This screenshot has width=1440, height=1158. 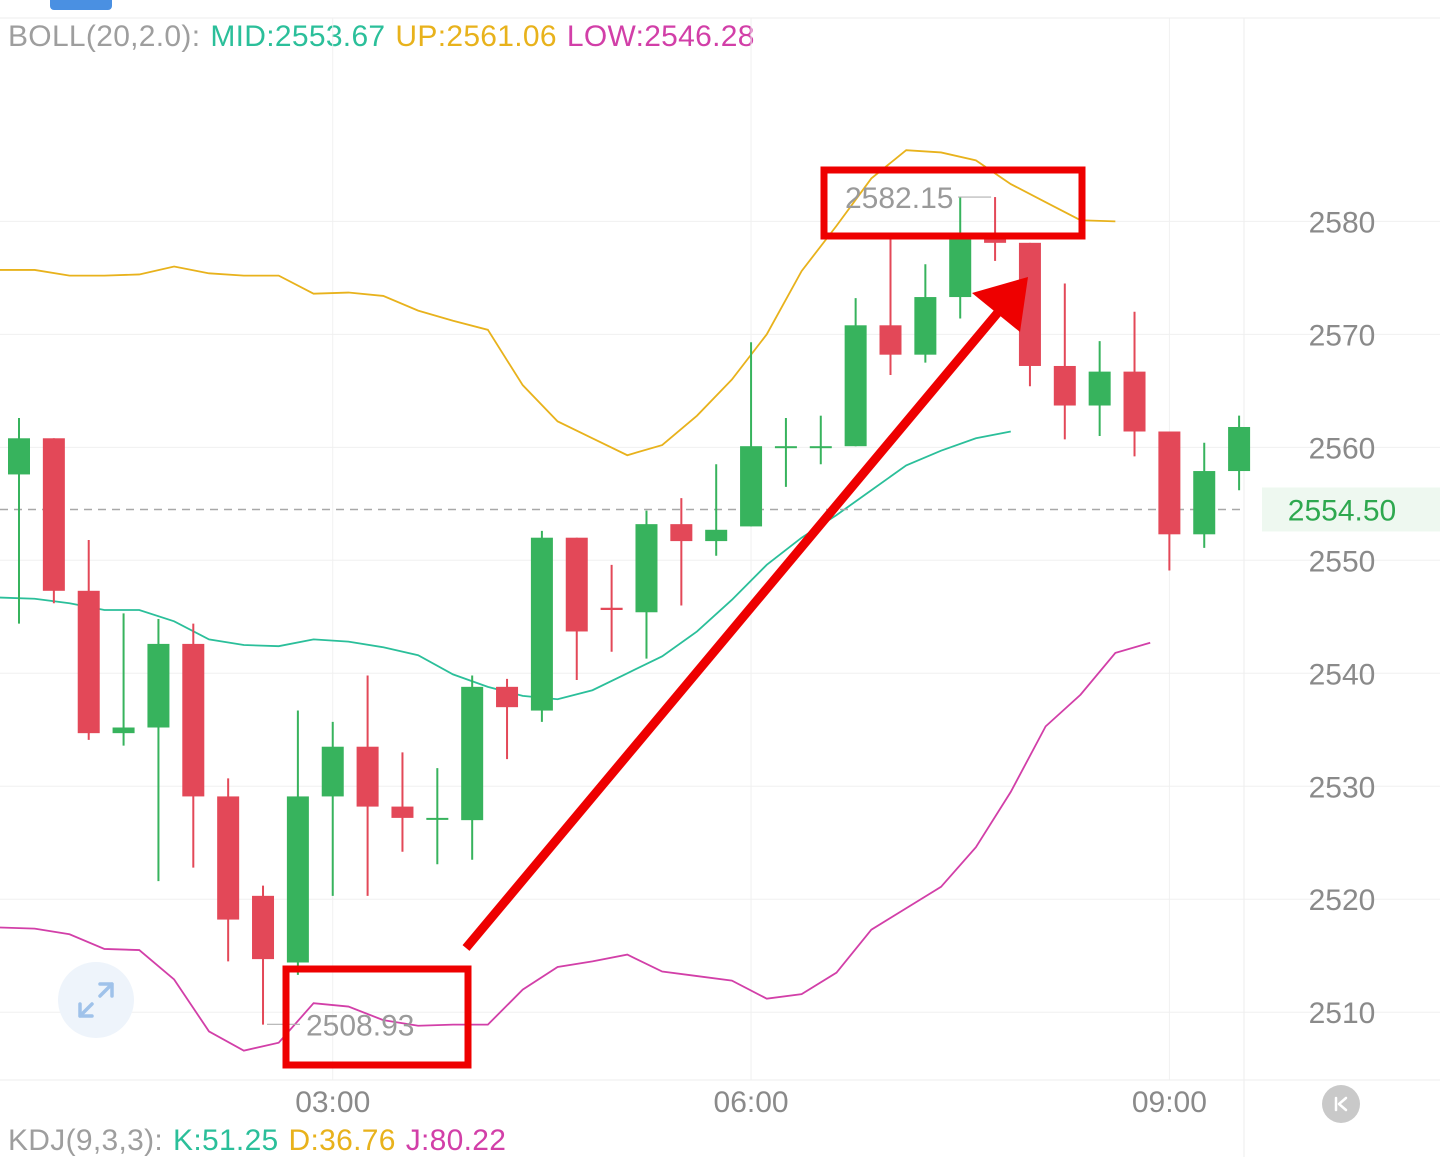 What do you see at coordinates (1342, 335) in the screenshot?
I see `y-tick-label: 2570` at bounding box center [1342, 335].